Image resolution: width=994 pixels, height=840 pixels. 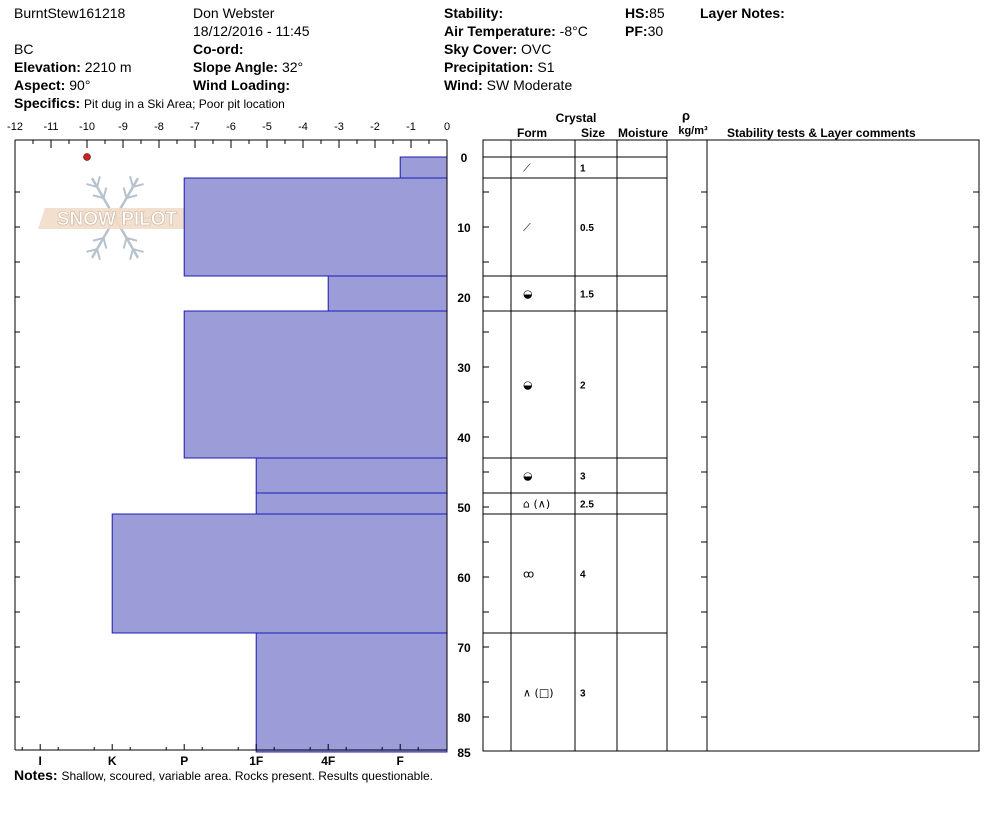 I want to click on depth-tick-label: 80, so click(x=464, y=718).